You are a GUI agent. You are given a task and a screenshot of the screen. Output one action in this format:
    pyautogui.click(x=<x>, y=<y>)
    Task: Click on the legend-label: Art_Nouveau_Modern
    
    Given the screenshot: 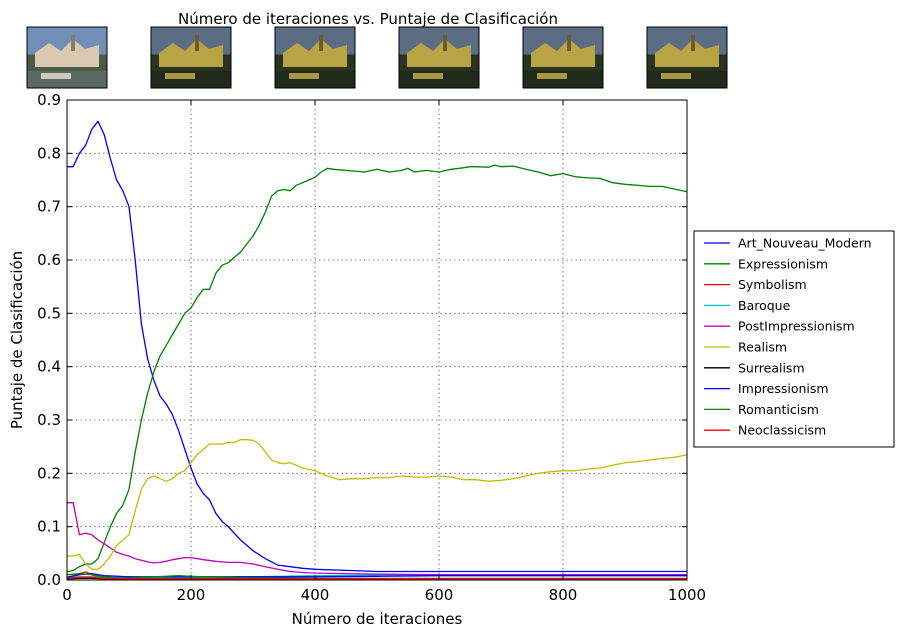 What is the action you would take?
    pyautogui.click(x=805, y=243)
    